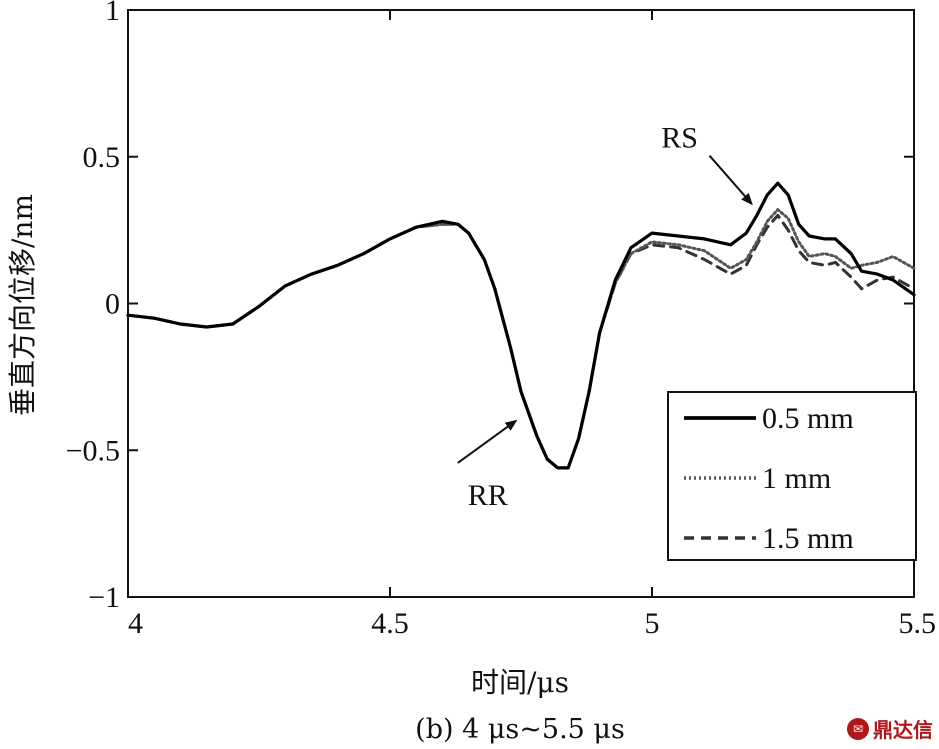  Describe the element at coordinates (808, 418) in the screenshot. I see `legend-label: 0.5 mm` at that location.